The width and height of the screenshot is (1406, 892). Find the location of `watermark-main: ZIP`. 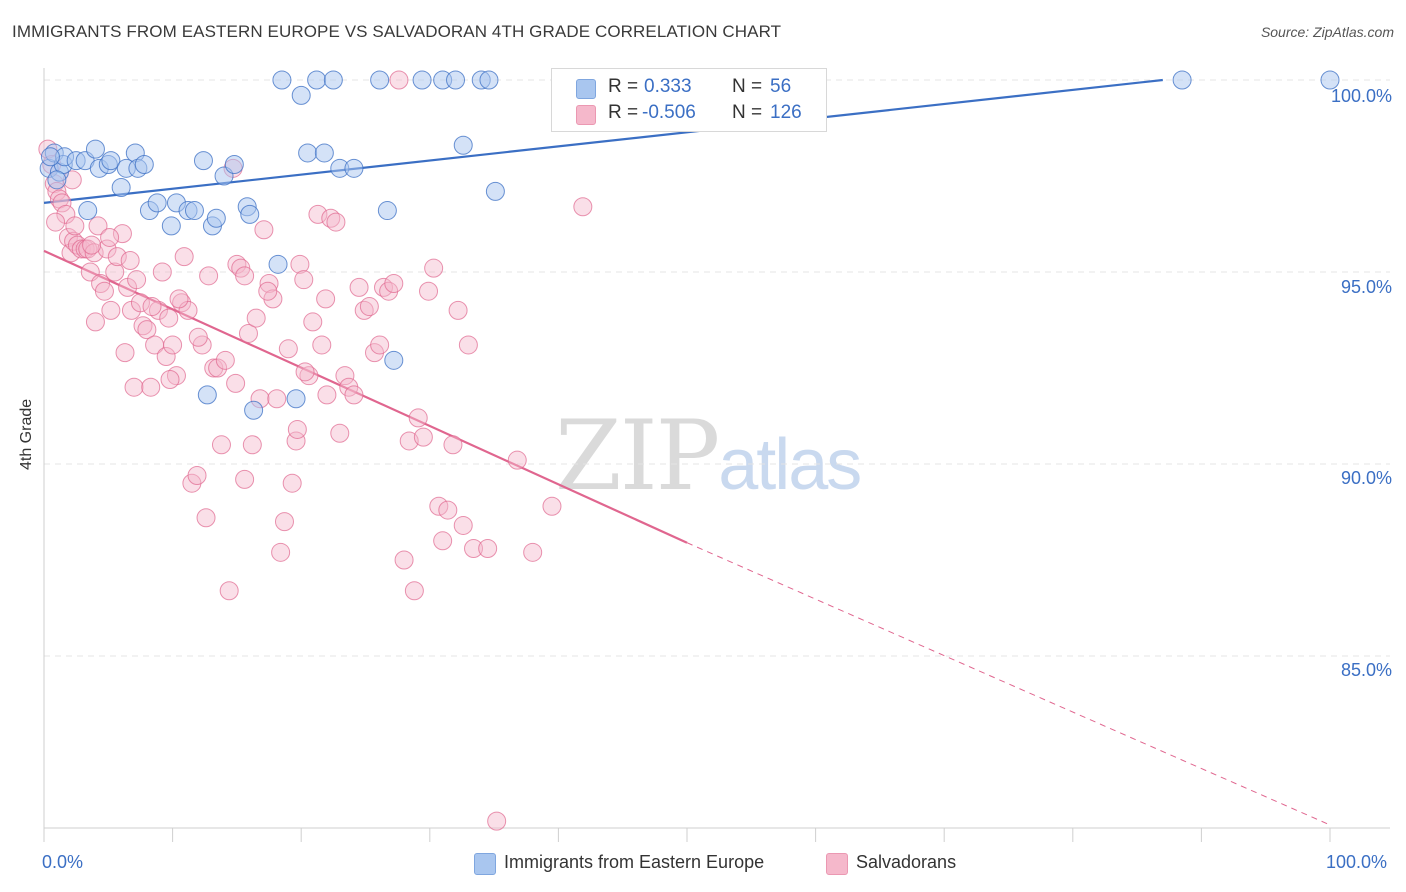

watermark-main: ZIP is located at coordinates (637, 456).